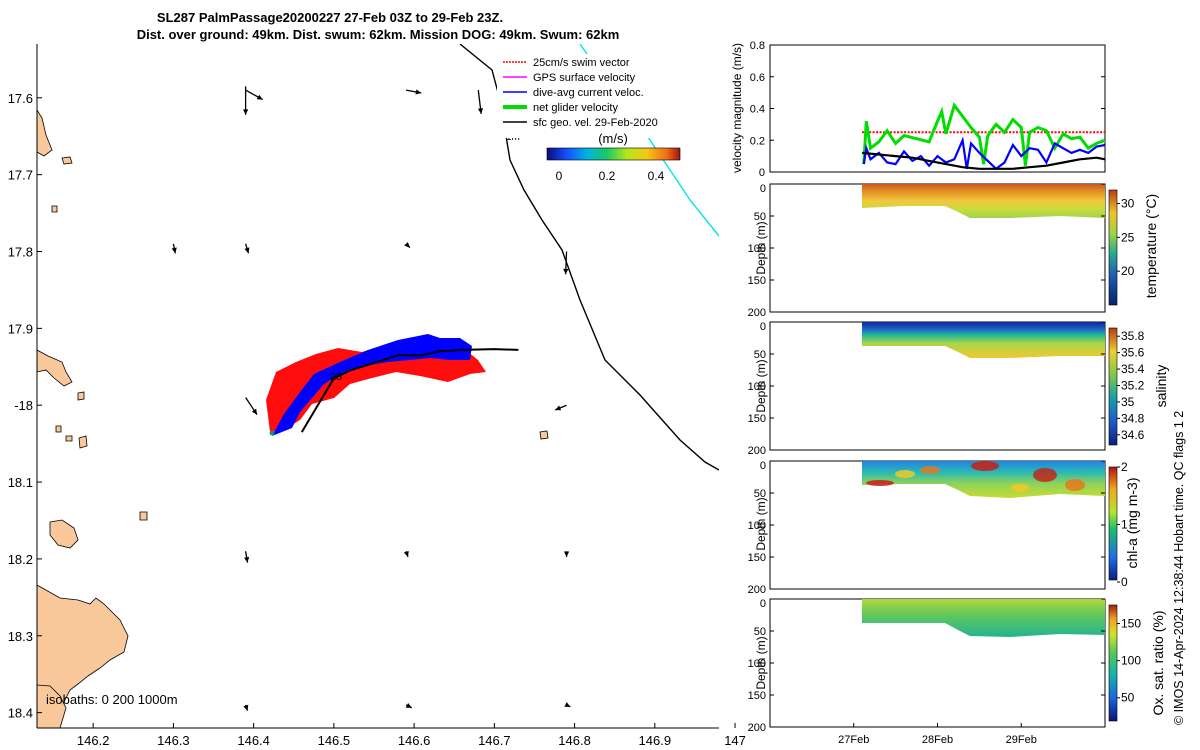 The width and height of the screenshot is (1200, 750). What do you see at coordinates (737, 108) in the screenshot?
I see `velocity-ylabel: velocity magnitude (m/s)` at bounding box center [737, 108].